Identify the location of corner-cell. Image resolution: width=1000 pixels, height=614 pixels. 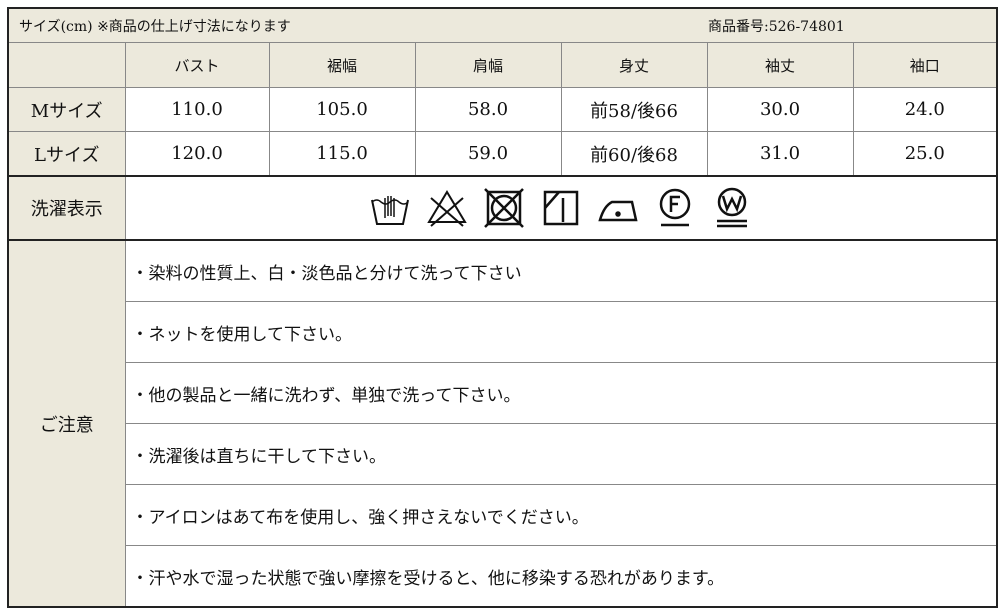
(66, 65).